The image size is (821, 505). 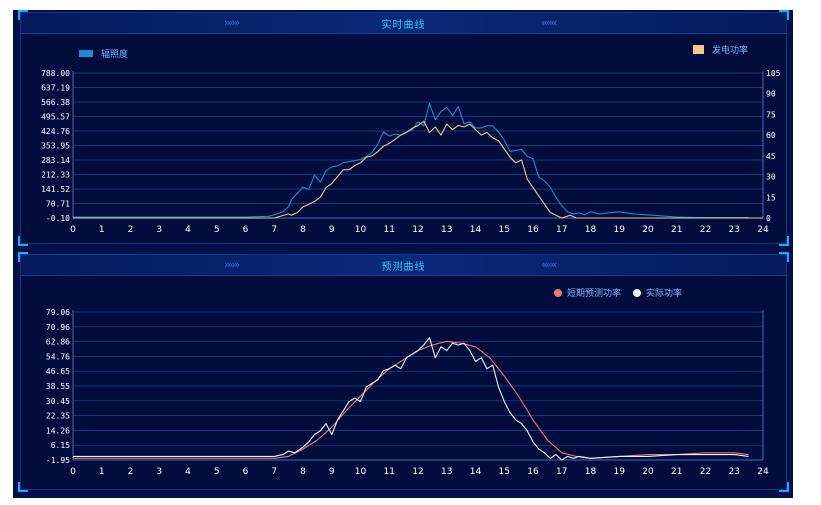 What do you see at coordinates (58, 416) in the screenshot?
I see `y-tick-label: 22.35` at bounding box center [58, 416].